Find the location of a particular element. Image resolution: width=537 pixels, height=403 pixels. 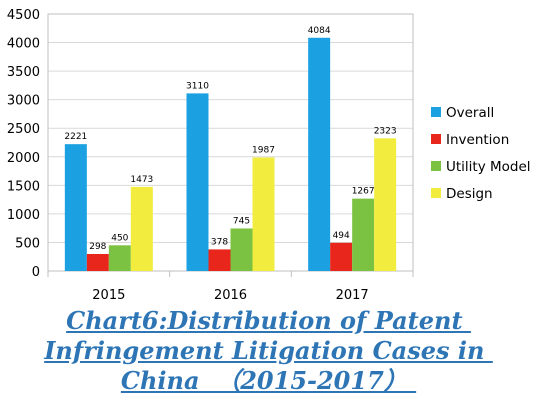

caption-line-3: China （2015-2017） is located at coordinates (268, 380).